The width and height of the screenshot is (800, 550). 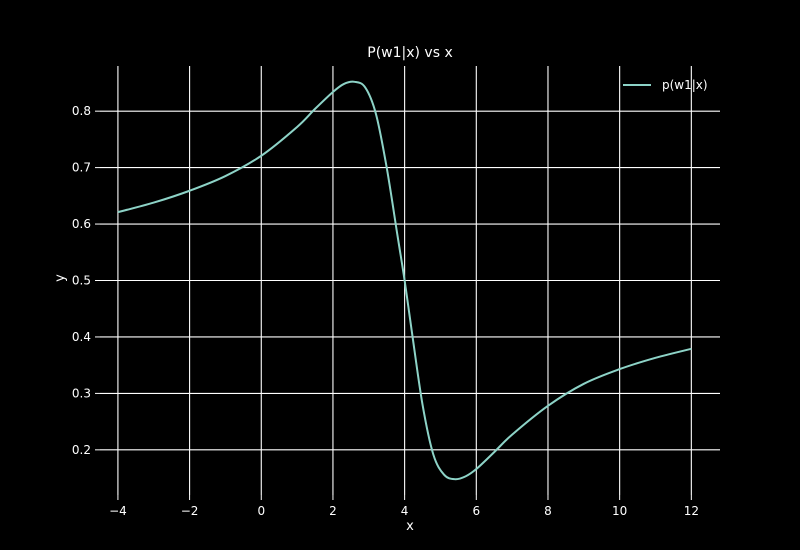 What do you see at coordinates (691, 511) in the screenshot?
I see `x-tick-label: 12` at bounding box center [691, 511].